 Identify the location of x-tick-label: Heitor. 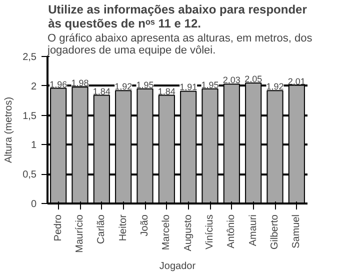
(123, 228).